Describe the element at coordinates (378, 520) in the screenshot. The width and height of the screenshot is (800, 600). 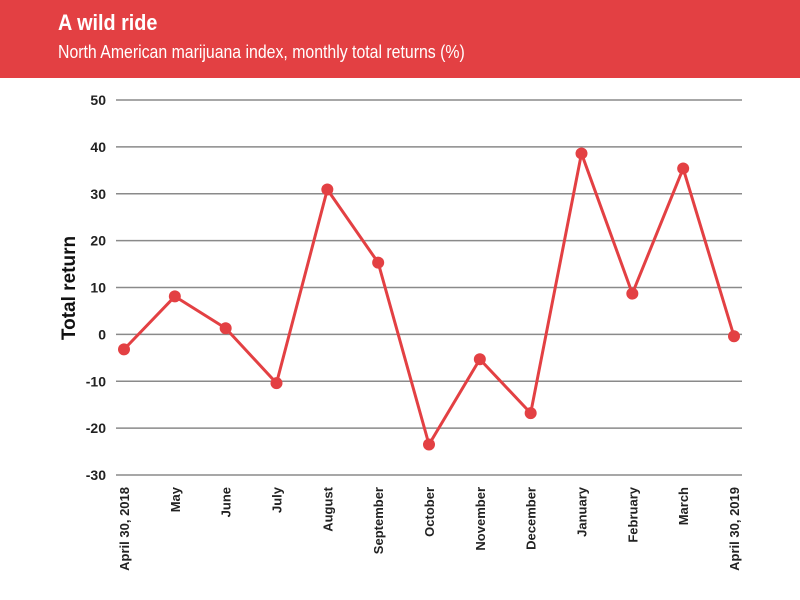
I see `x-tick-label: September` at that location.